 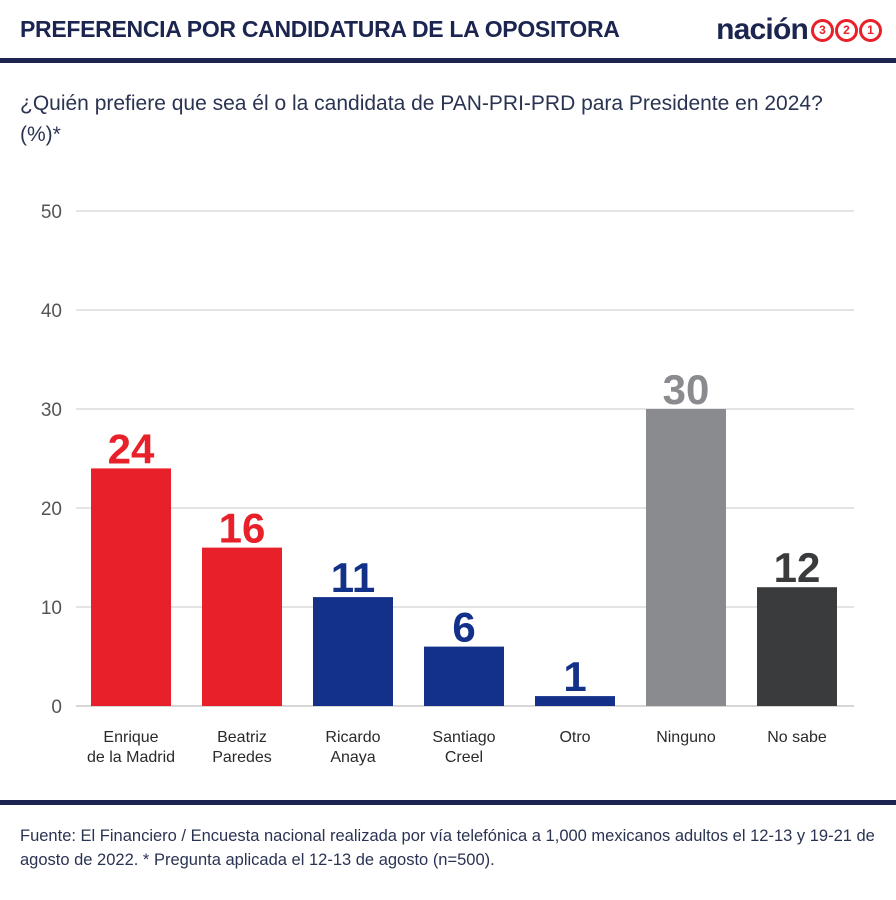 I want to click on x-tick-label: Ninguno, so click(x=686, y=737).